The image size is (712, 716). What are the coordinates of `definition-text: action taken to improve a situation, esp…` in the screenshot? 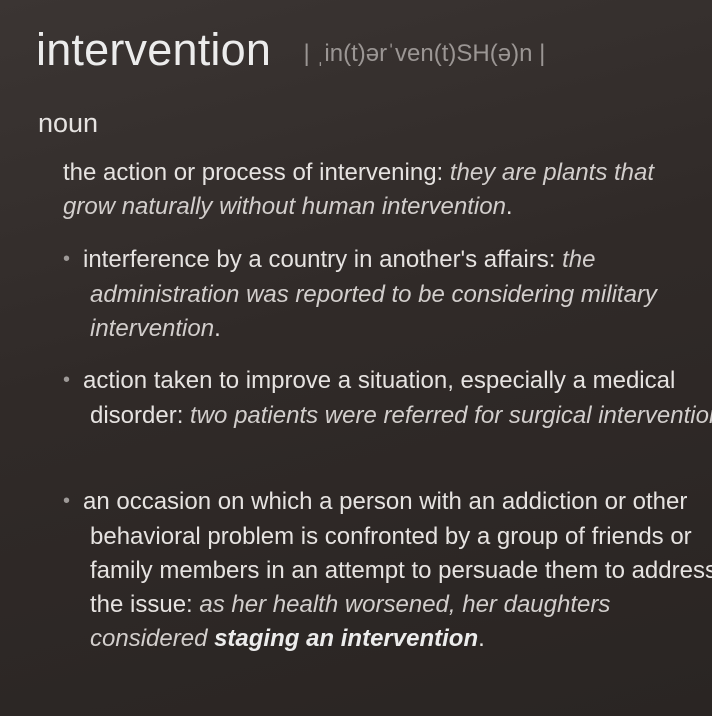 It's located at (379, 398).